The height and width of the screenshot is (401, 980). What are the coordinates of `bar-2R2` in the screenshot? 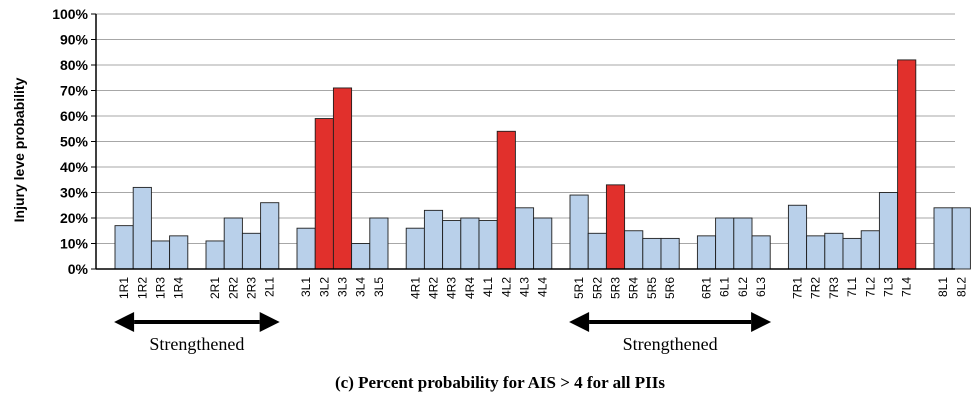 It's located at (233, 243).